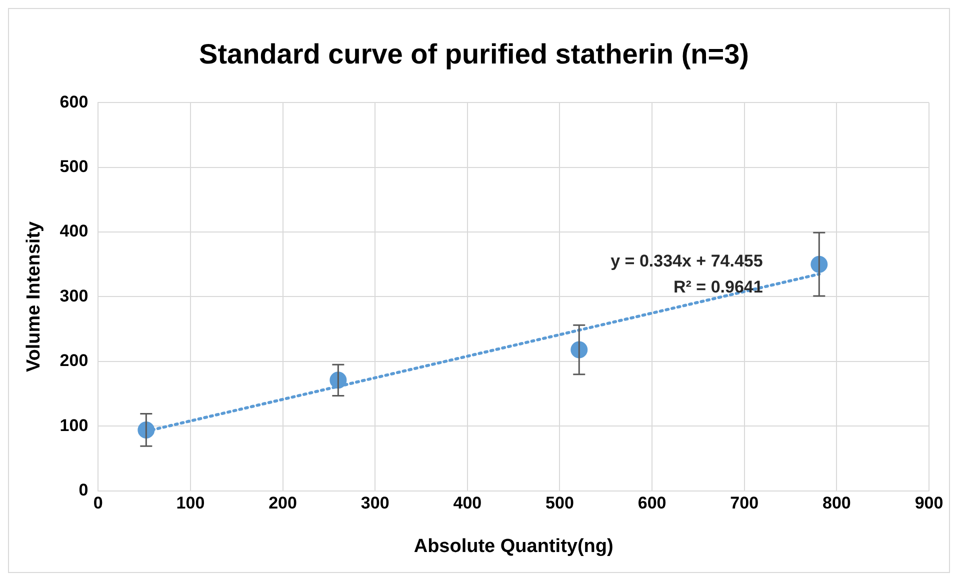 The height and width of the screenshot is (579, 956). I want to click on x-axis-title: Absolute Quantity(ng), so click(514, 546).